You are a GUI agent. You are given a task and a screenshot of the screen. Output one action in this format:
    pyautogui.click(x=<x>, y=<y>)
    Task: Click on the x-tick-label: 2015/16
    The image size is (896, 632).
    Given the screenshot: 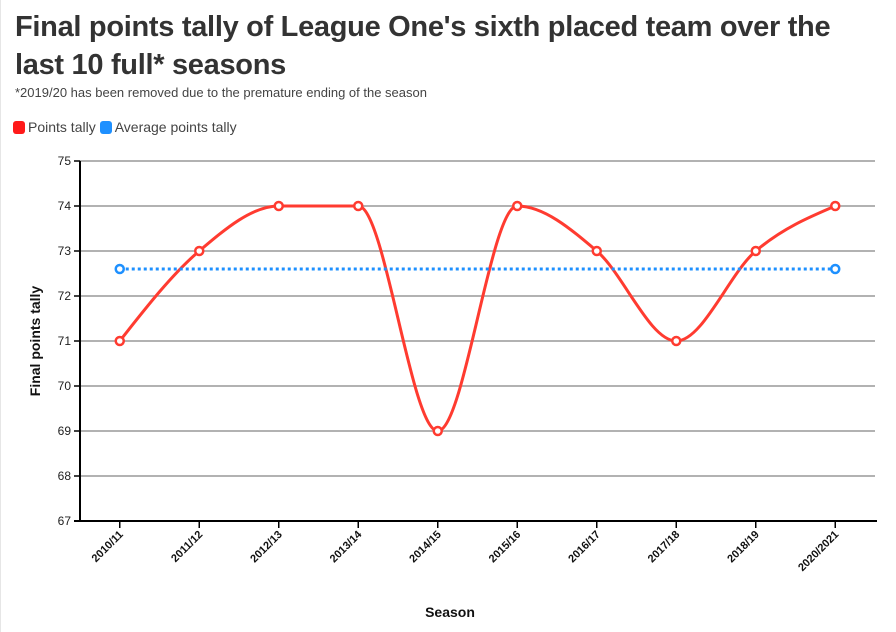 What is the action you would take?
    pyautogui.click(x=505, y=547)
    